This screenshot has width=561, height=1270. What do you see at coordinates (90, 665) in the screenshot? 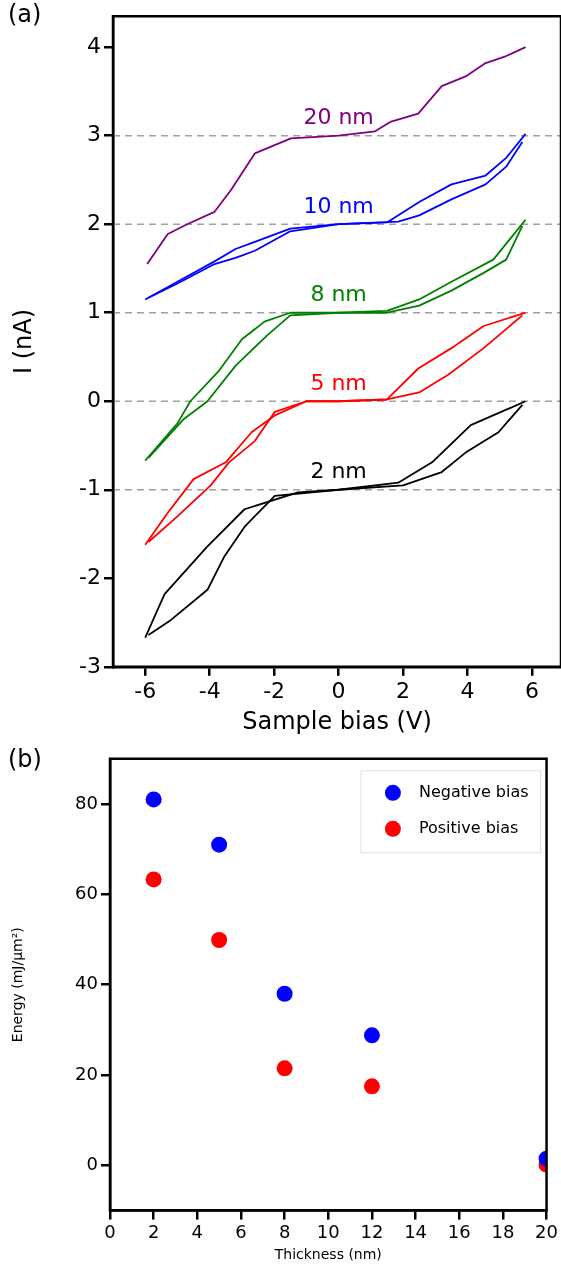
I see `y-tick-label: -3` at bounding box center [90, 665].